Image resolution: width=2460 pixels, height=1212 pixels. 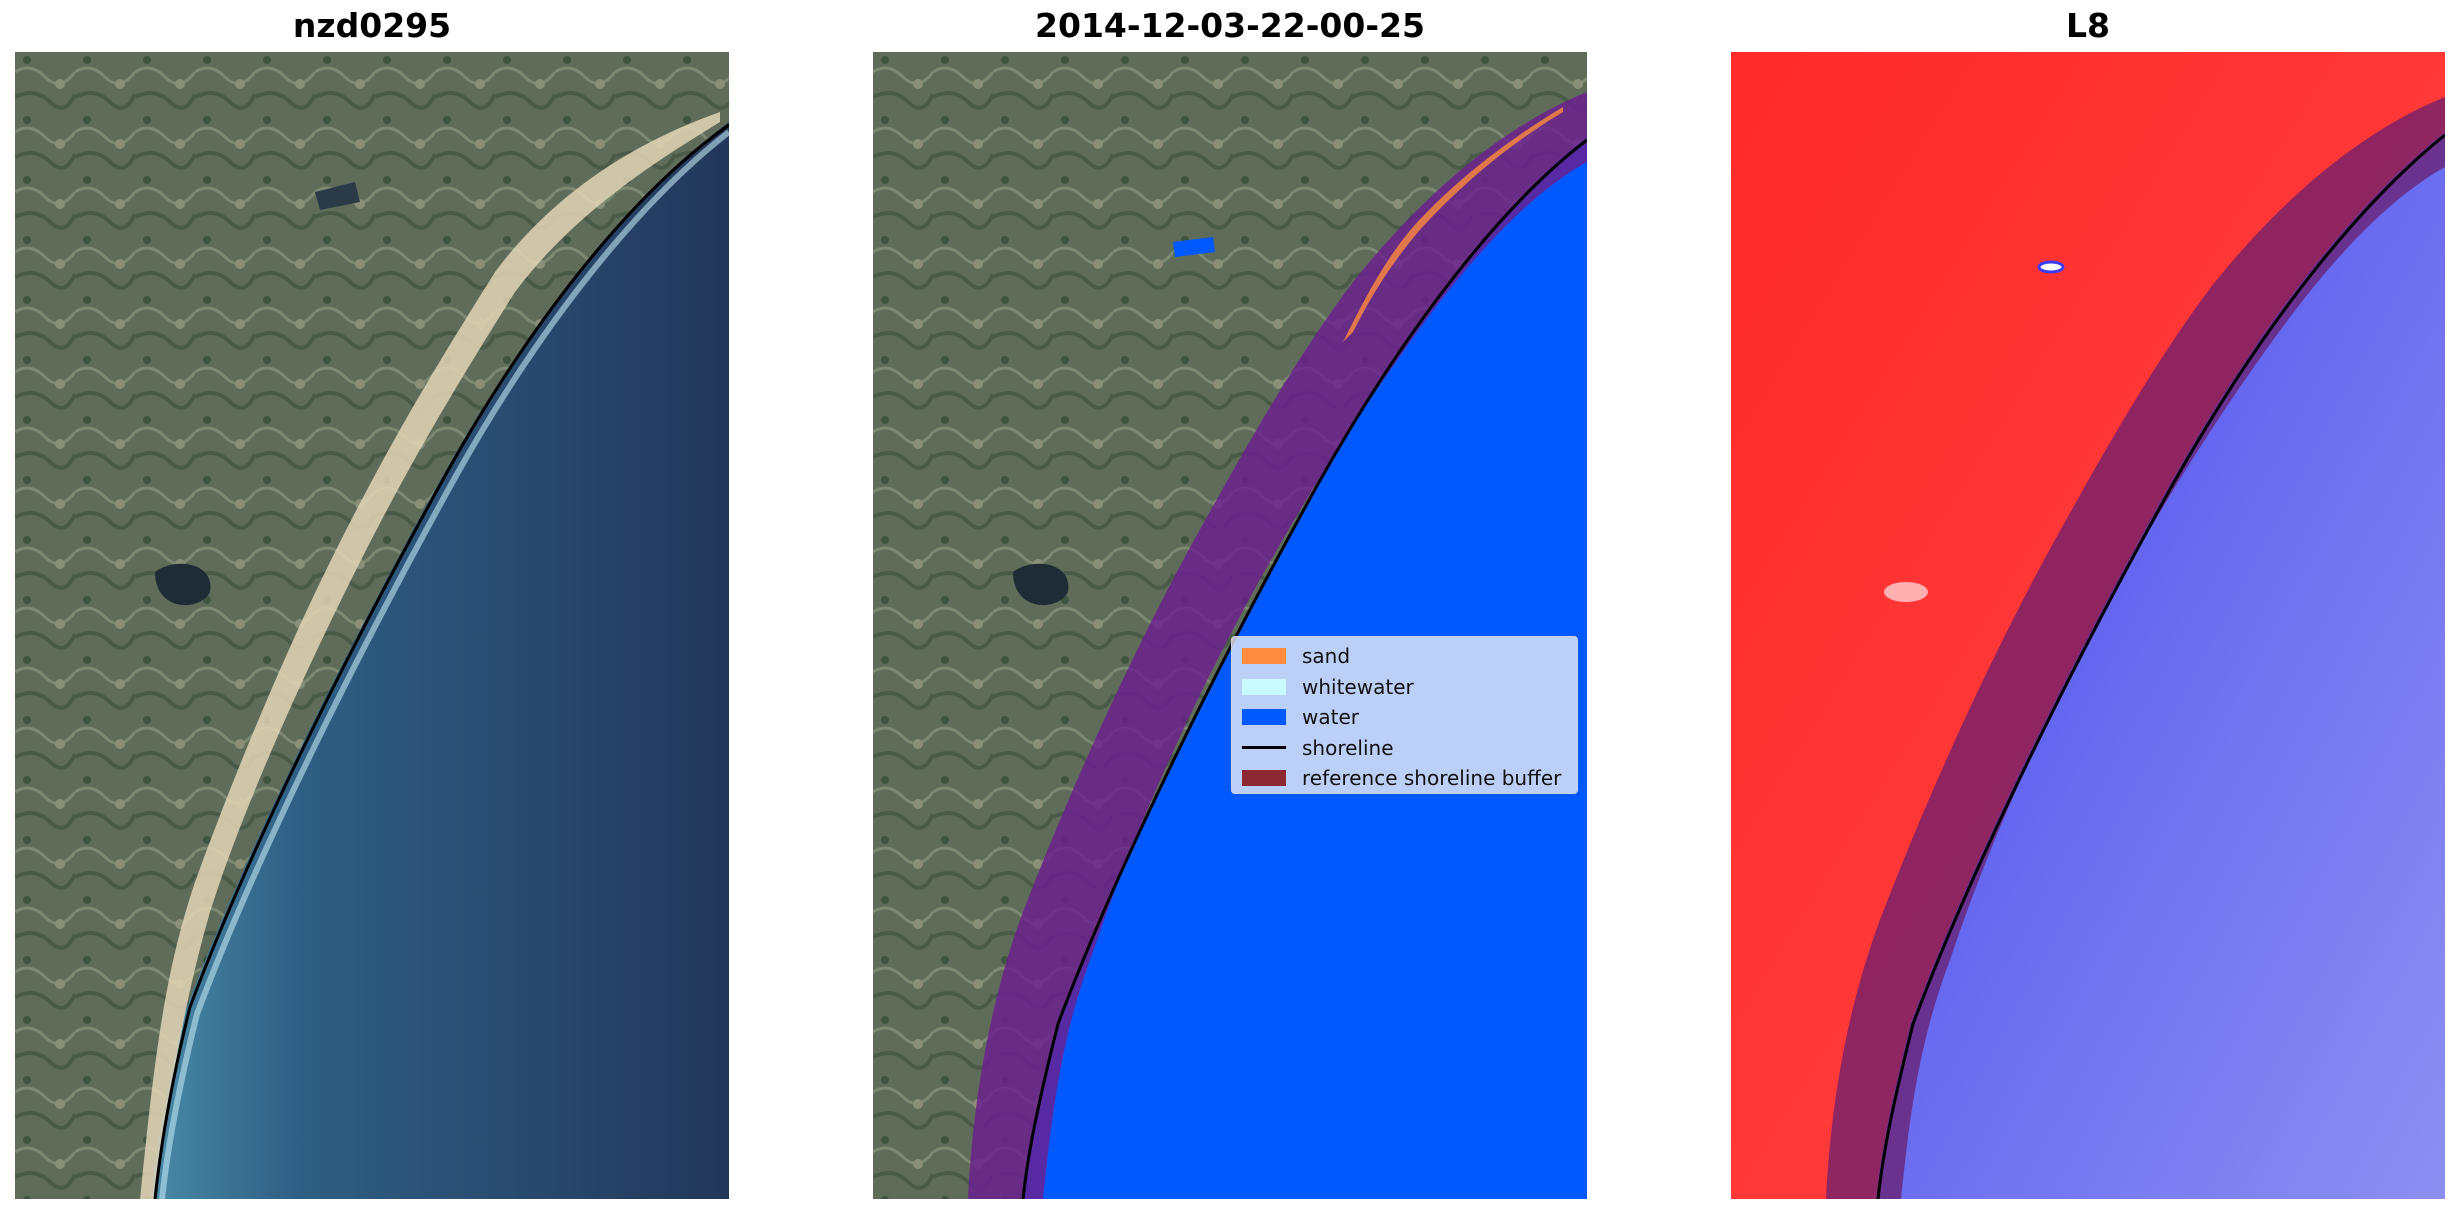 I want to click on legend-line-shoreline, so click(x=1264, y=748).